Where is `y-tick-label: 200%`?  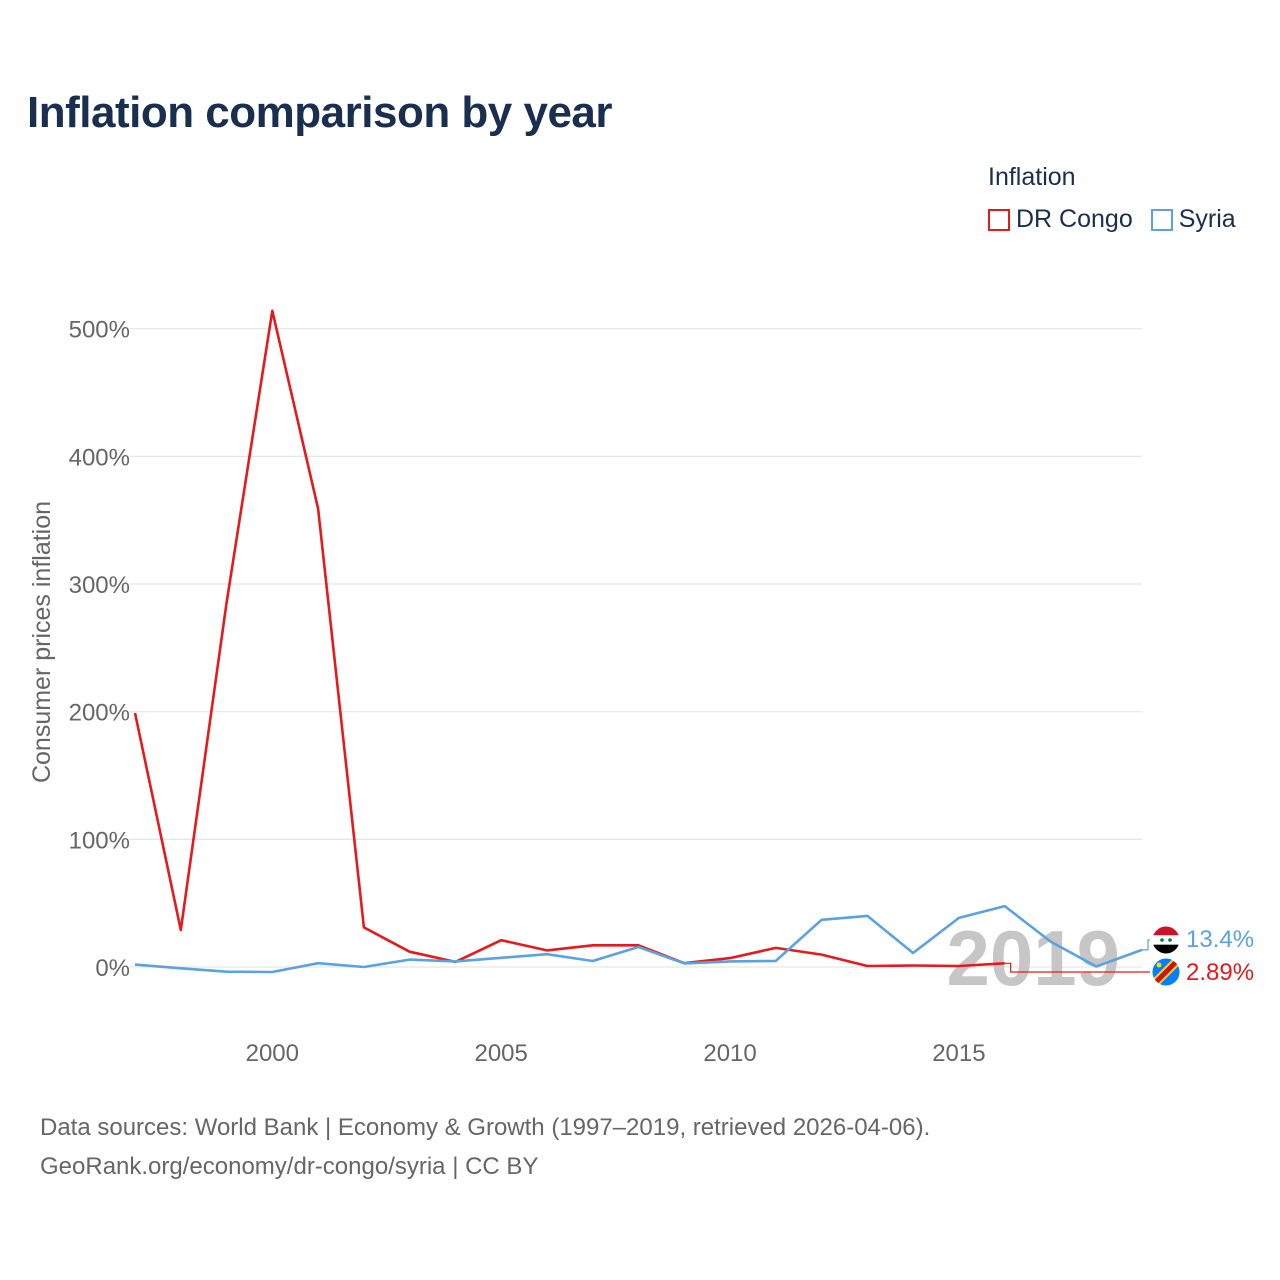 y-tick-label: 200% is located at coordinates (99, 713).